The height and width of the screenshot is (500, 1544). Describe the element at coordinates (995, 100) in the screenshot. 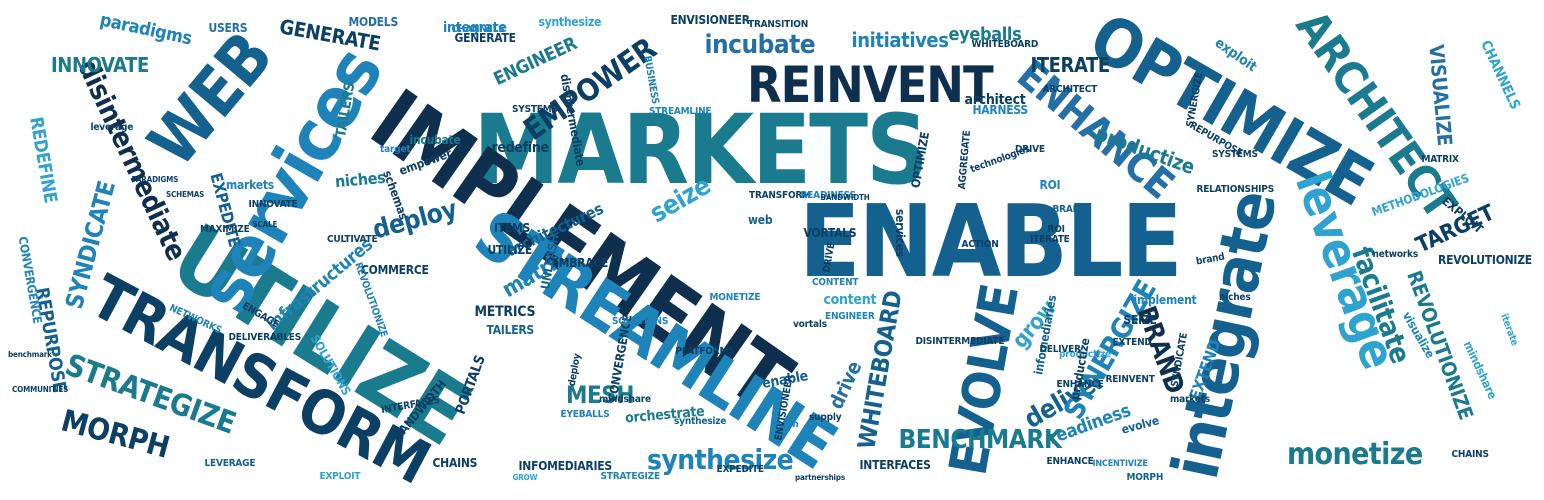

I see `word-architect: architect` at that location.